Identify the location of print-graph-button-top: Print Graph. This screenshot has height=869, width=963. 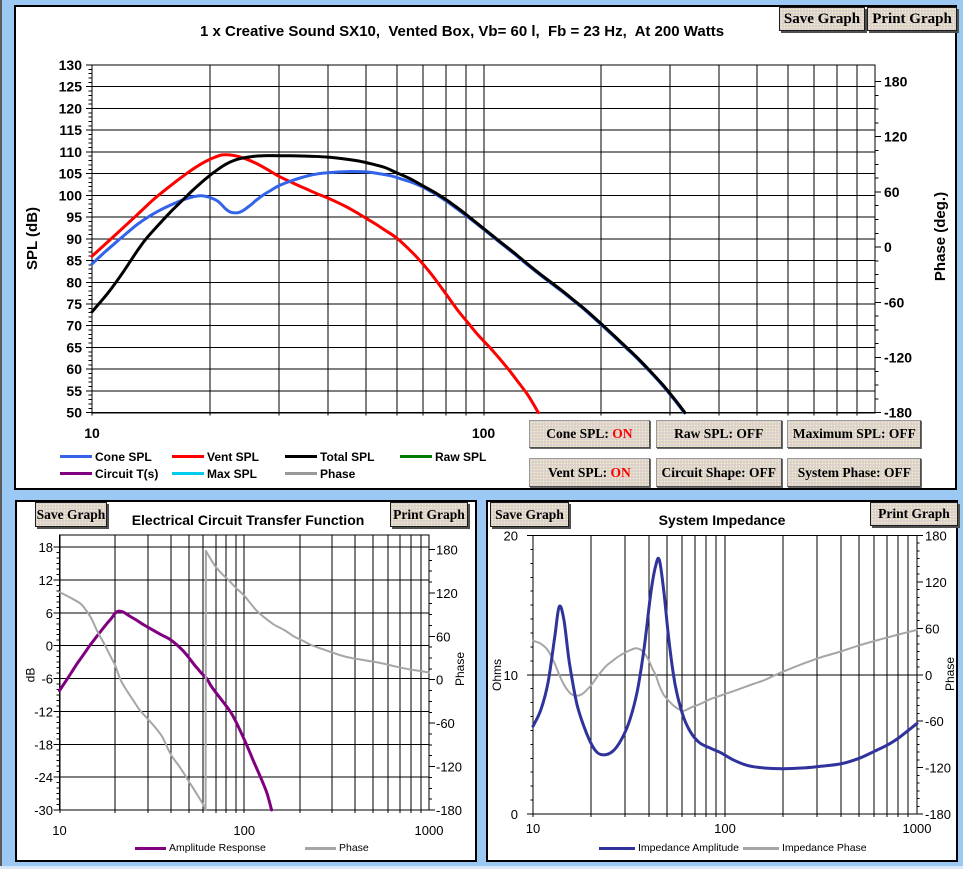
(912, 19).